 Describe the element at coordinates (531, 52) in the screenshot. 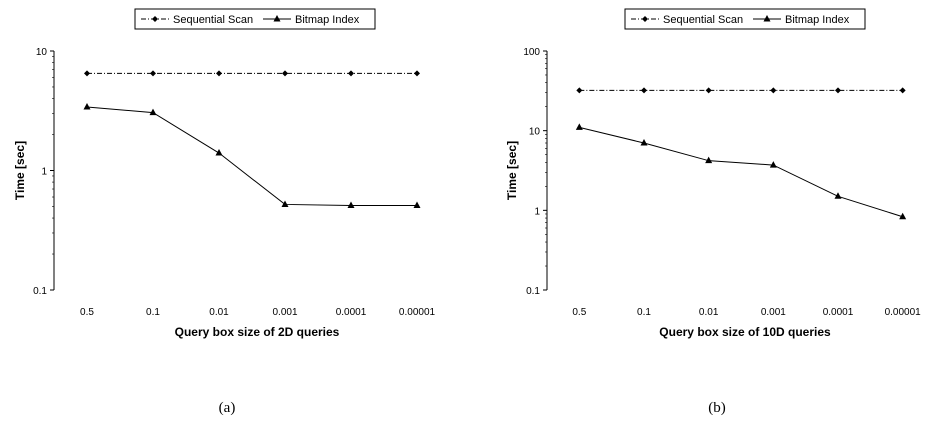

I see `y-tick-label: 100` at that location.